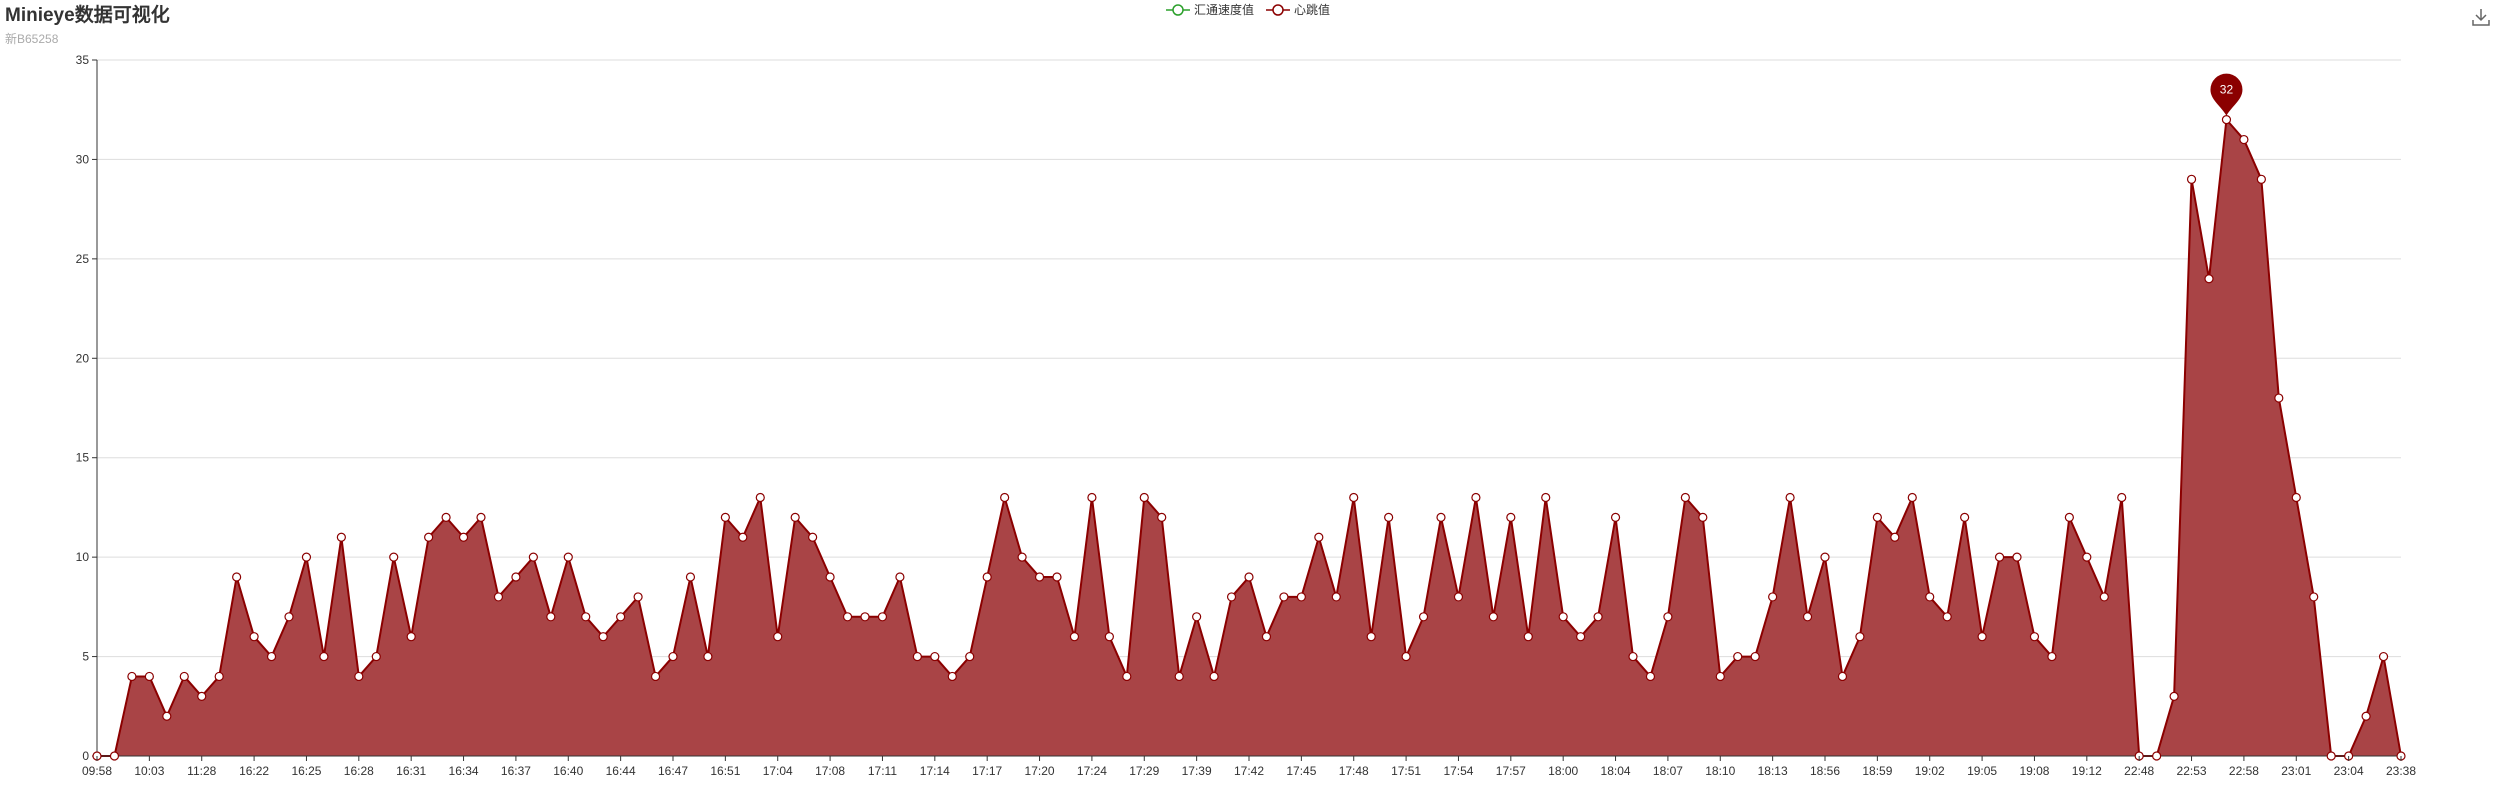  What do you see at coordinates (2481, 17) in the screenshot?
I see `download-icon` at bounding box center [2481, 17].